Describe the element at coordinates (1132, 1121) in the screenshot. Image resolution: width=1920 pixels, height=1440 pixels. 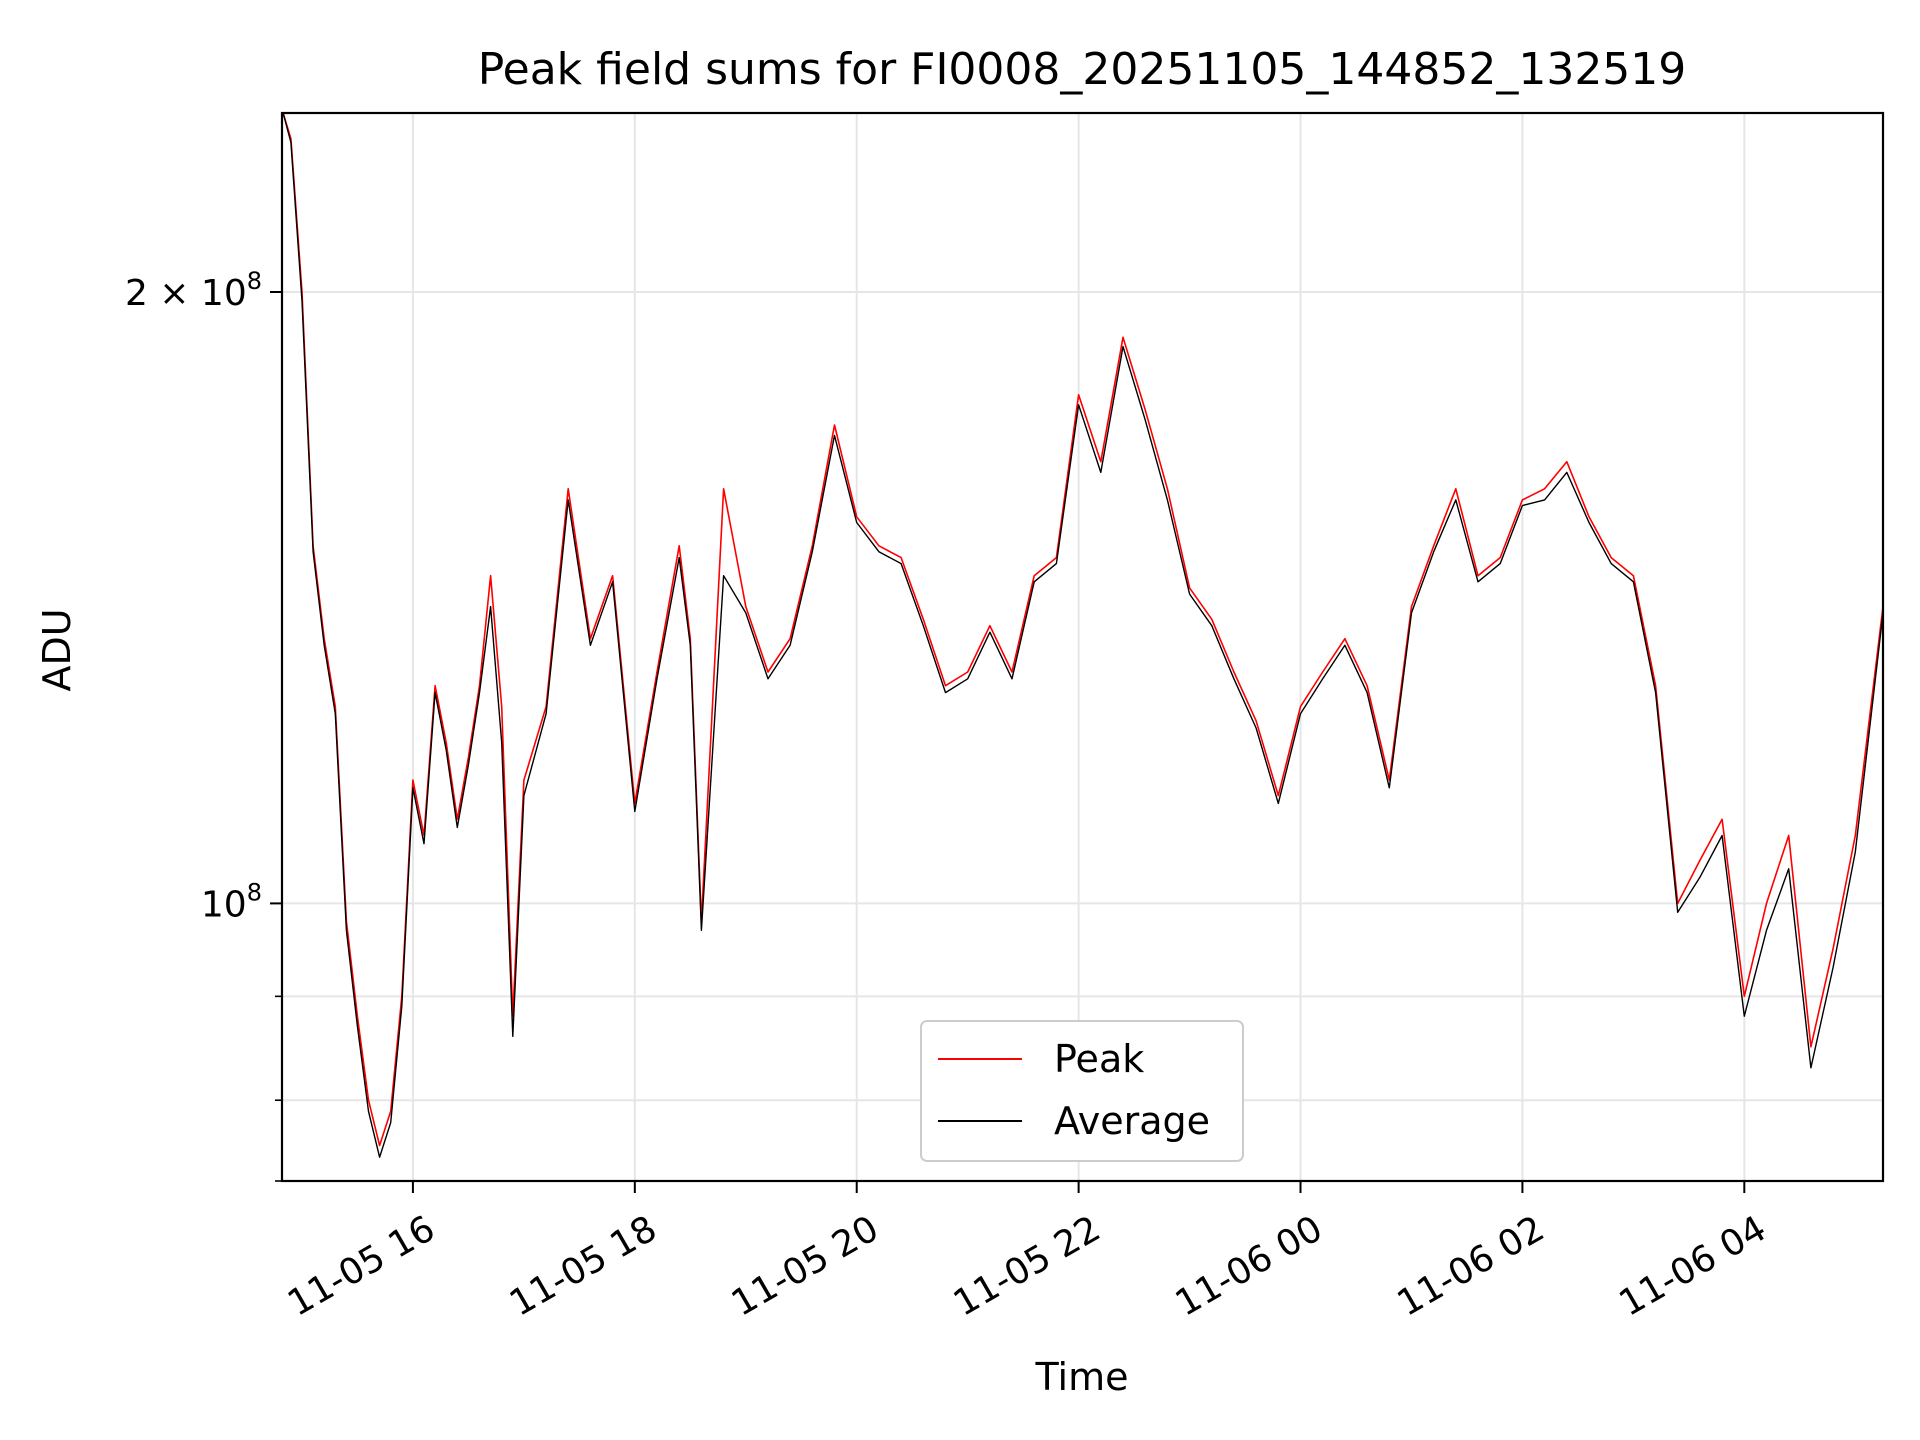
I see `legend-average-label: Average` at that location.